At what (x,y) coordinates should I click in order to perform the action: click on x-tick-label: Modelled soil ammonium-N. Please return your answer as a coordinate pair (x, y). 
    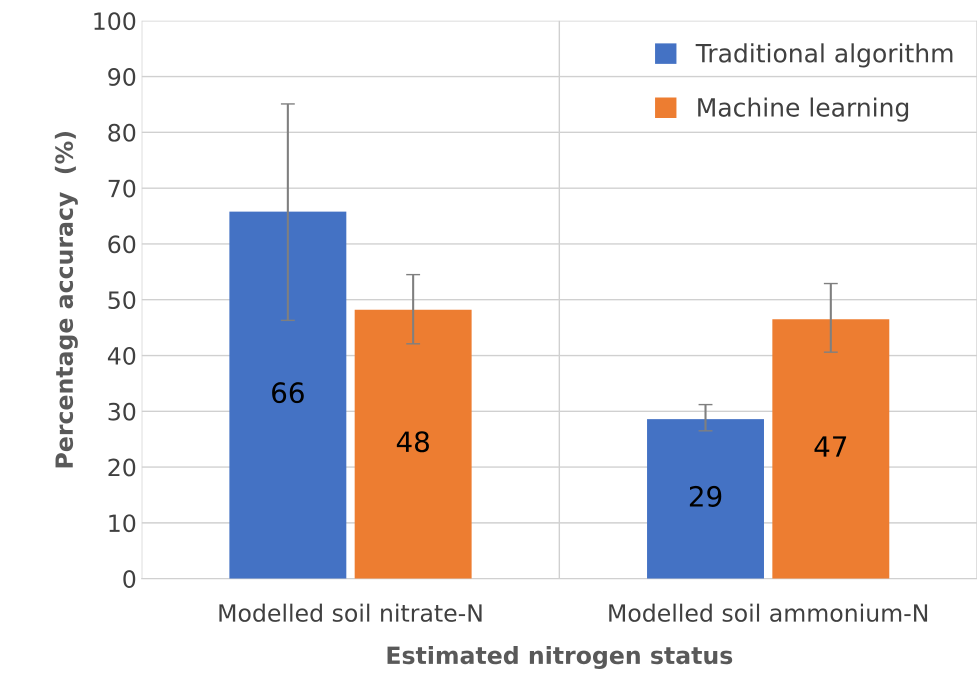
    Looking at the image, I should click on (768, 613).